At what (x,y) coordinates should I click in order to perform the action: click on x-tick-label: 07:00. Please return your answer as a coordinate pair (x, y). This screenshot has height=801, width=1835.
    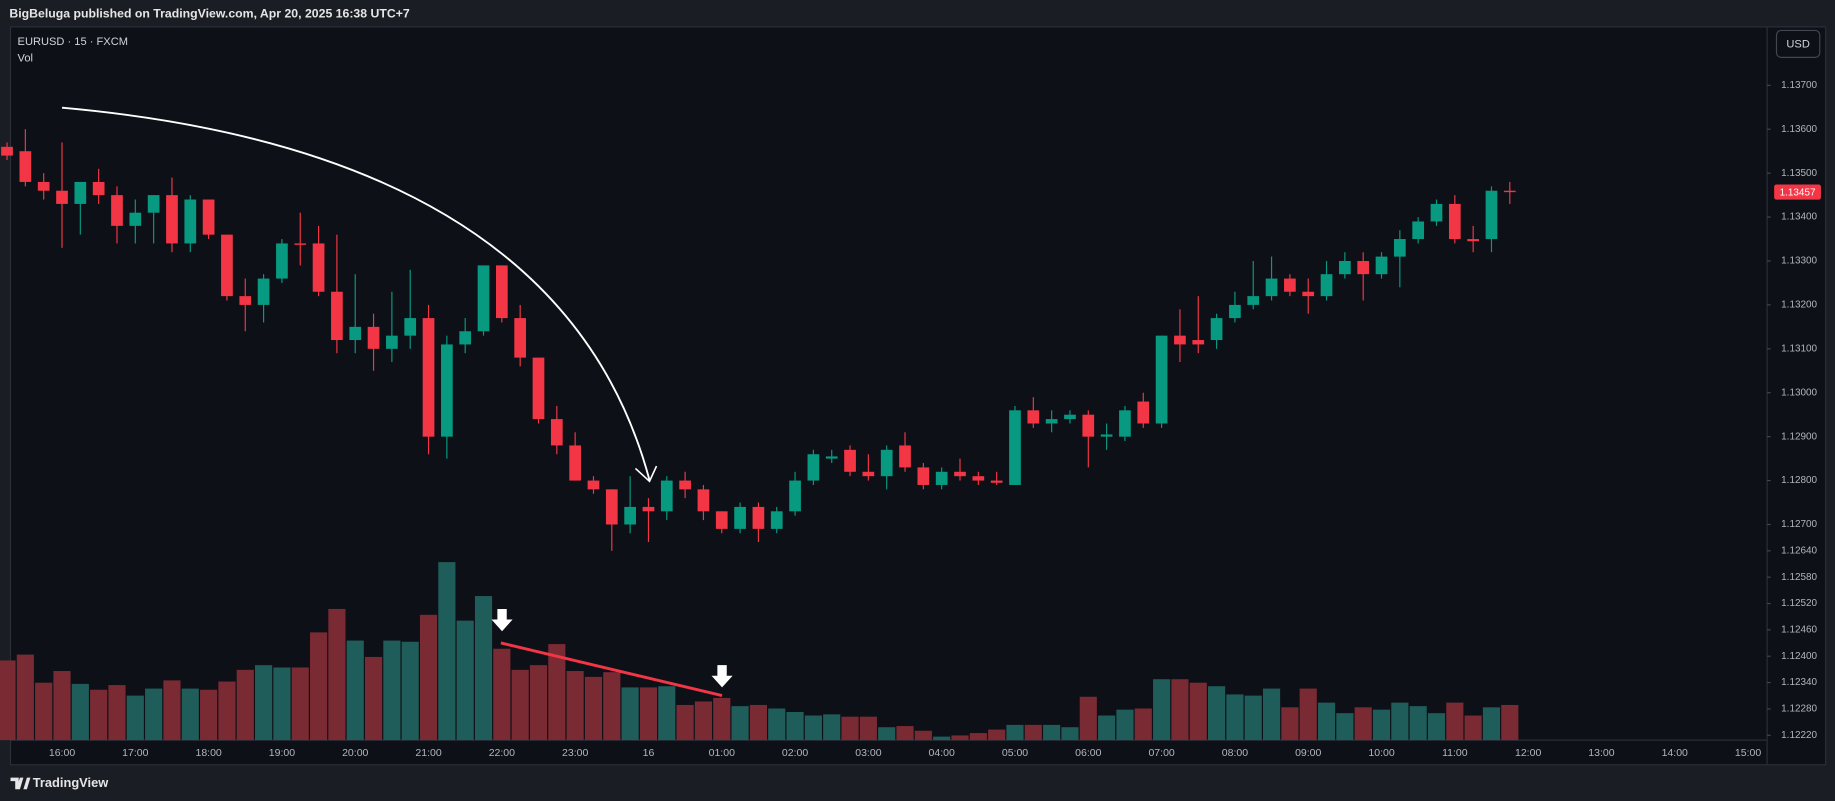
    Looking at the image, I should click on (1161, 753).